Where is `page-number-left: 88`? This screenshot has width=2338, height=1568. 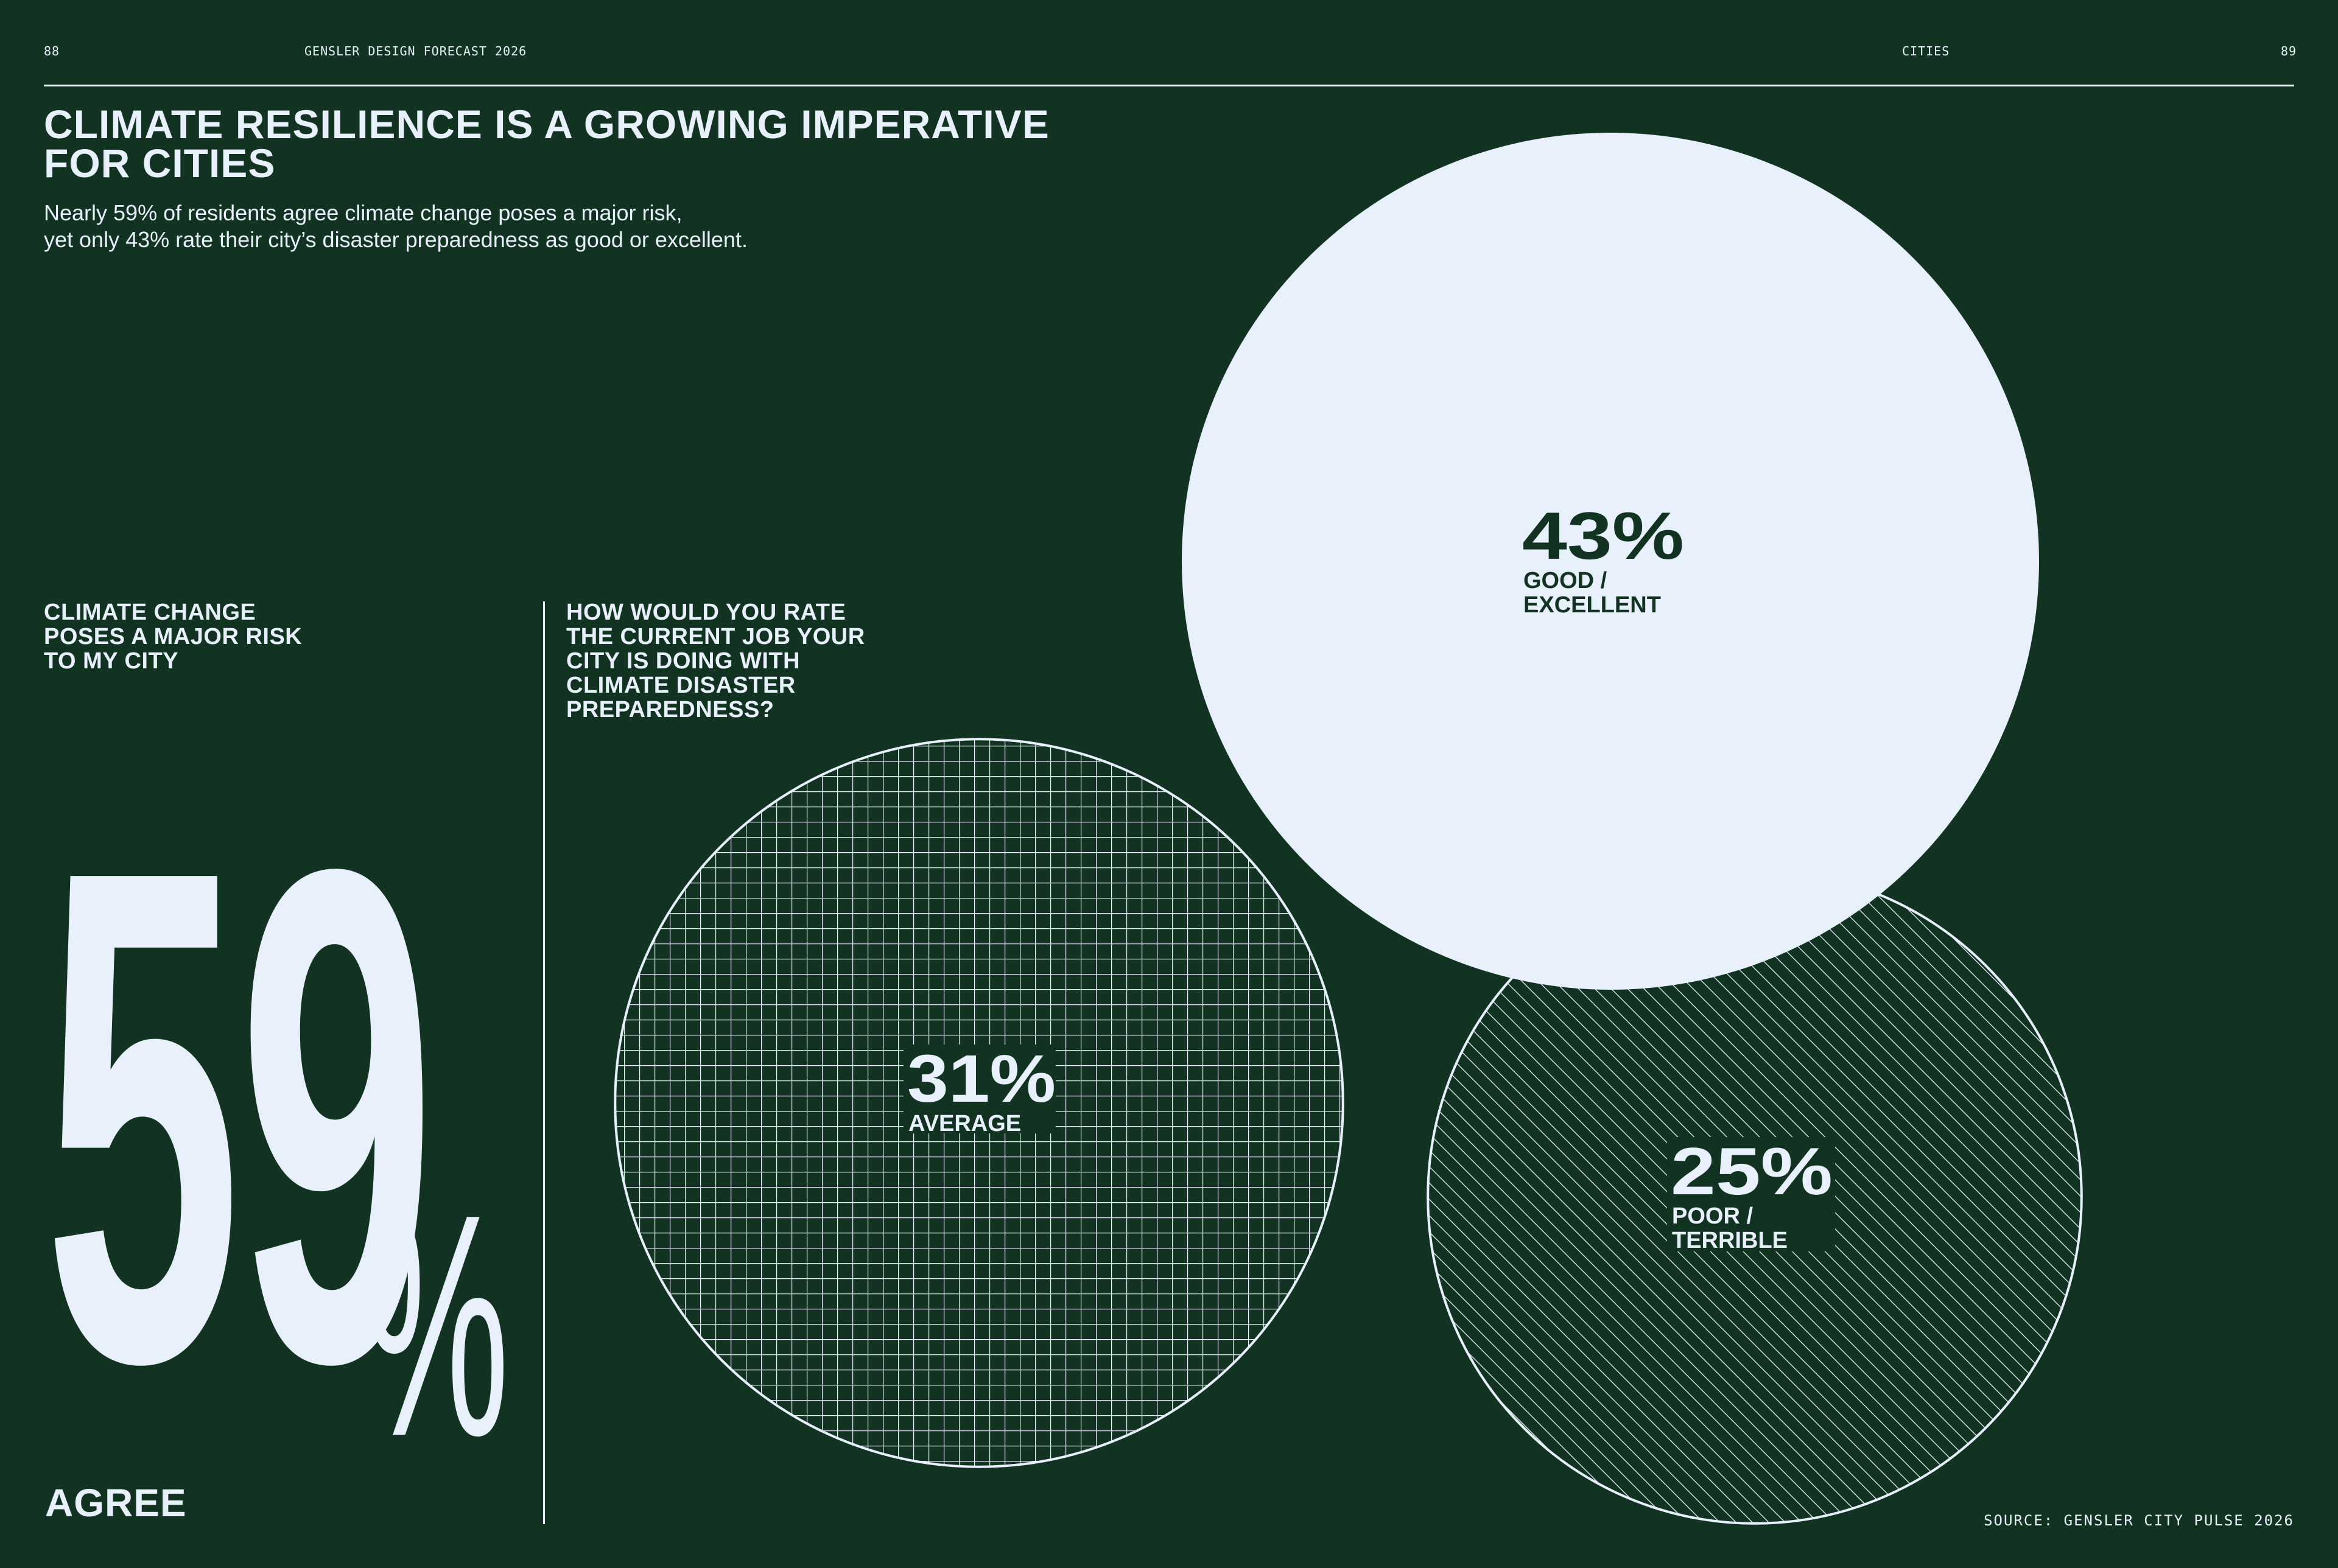 page-number-left: 88 is located at coordinates (52, 51).